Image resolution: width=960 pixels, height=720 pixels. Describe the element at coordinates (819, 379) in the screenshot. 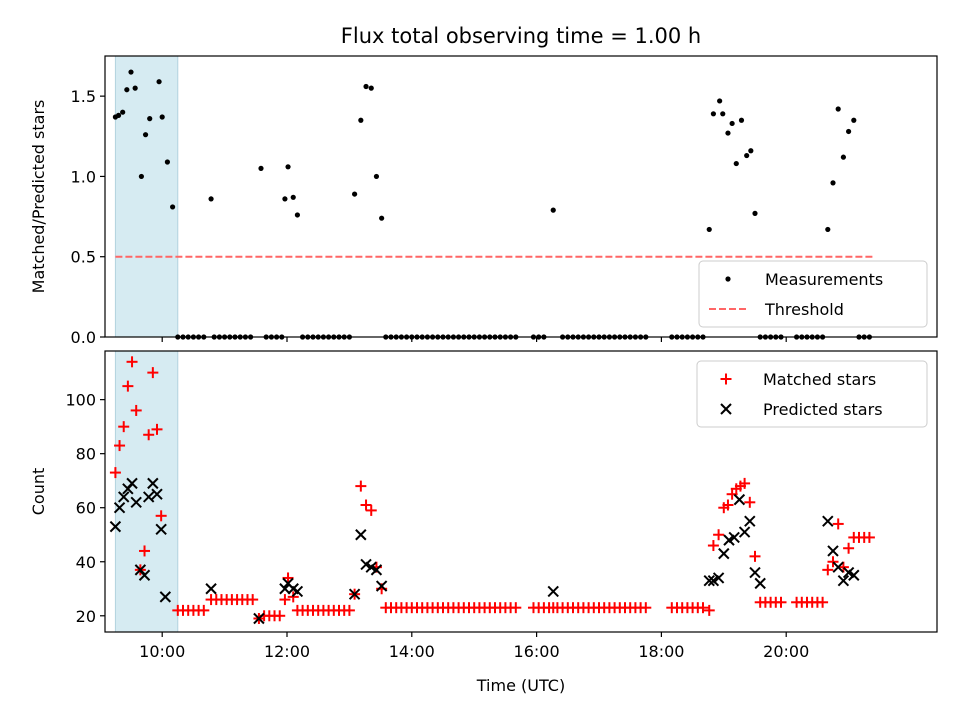

I see `legend-label: Matched stars` at that location.